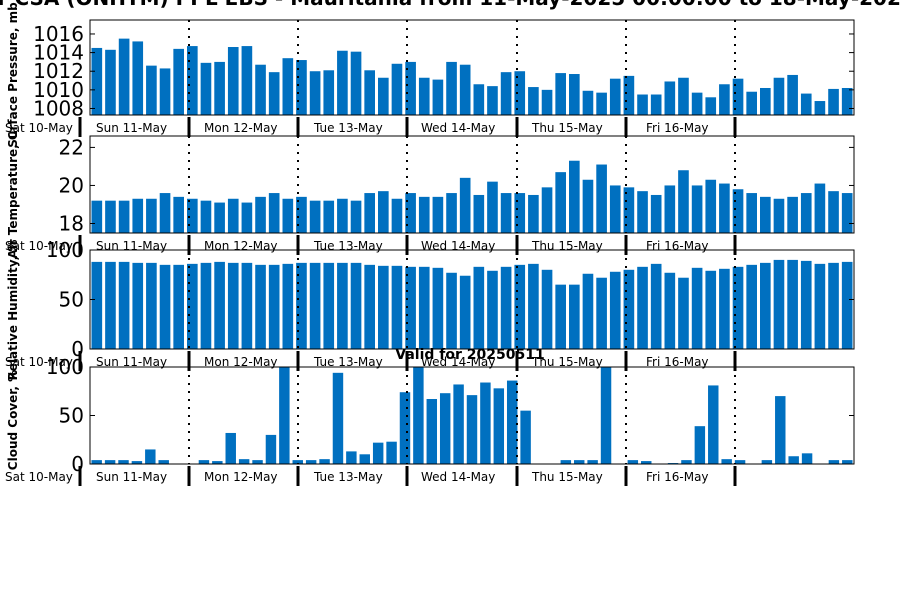 This screenshot has height=600, width=900. What do you see at coordinates (58, 108) in the screenshot?
I see `y-tick-label: 1008` at bounding box center [58, 108].